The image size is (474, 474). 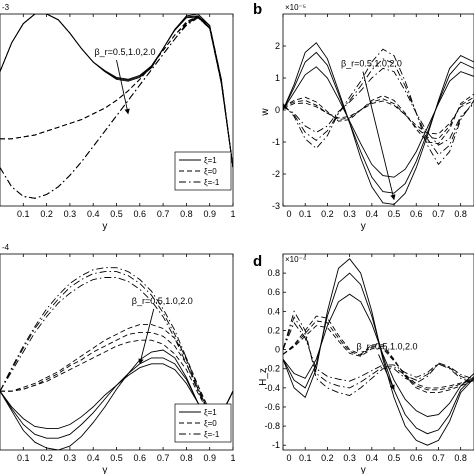 I want to click on y-tick-label: 0.8, so click(x=273, y=273).